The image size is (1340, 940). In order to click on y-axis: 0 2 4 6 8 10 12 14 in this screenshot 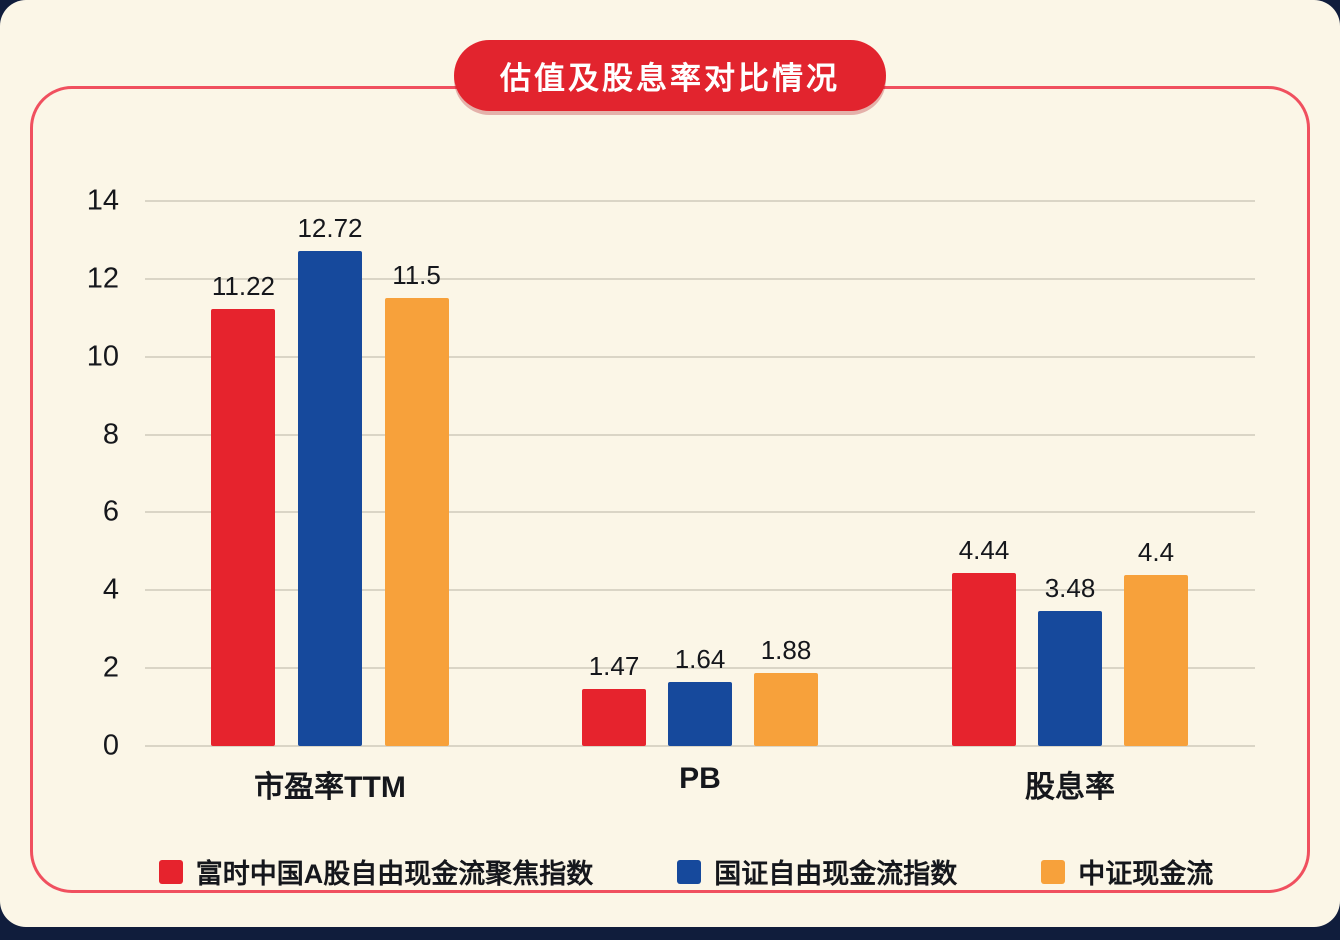, I will do `click(101, 473)`.